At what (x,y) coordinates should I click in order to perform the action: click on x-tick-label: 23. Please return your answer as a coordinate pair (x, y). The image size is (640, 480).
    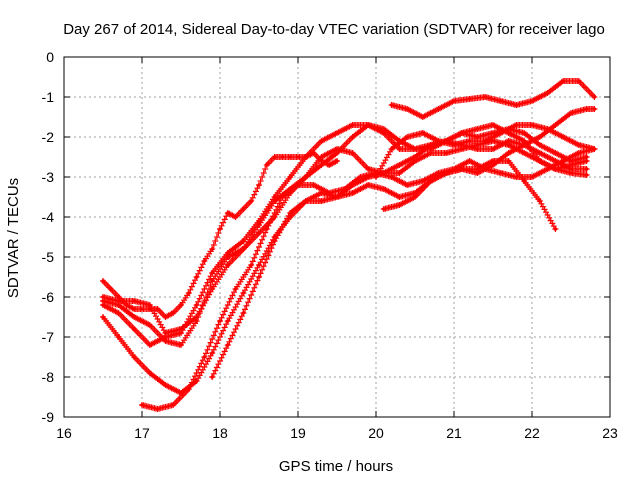
    Looking at the image, I should click on (610, 433).